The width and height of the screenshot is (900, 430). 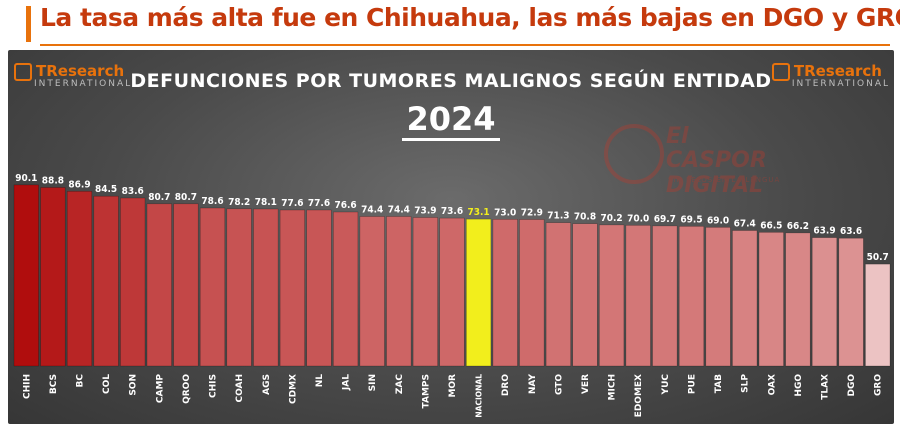 What do you see at coordinates (691, 219) in the screenshot?
I see `value-label: 69.5` at bounding box center [691, 219].